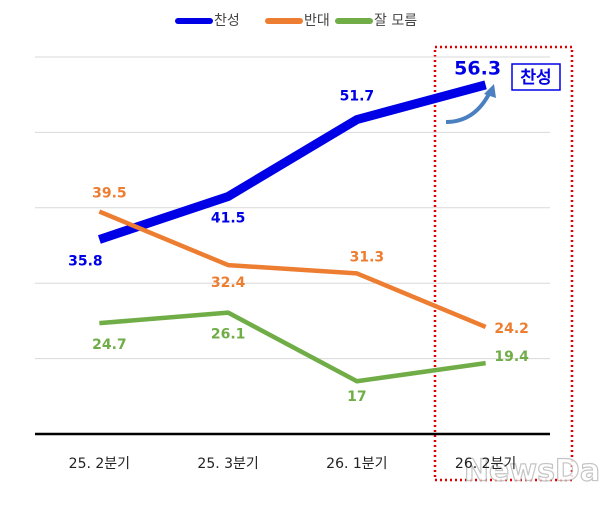 This screenshot has height=506, width=605. I want to click on x-tick-label: 26. 2분기, so click(485, 464).